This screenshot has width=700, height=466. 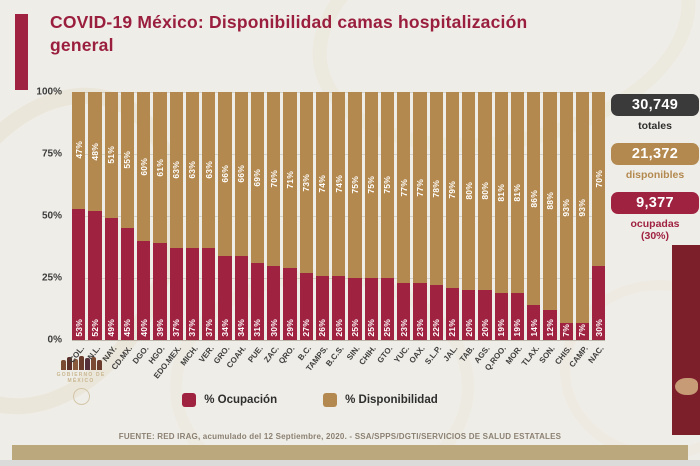 I want to click on heroes-figures-icon, so click(x=81, y=363).